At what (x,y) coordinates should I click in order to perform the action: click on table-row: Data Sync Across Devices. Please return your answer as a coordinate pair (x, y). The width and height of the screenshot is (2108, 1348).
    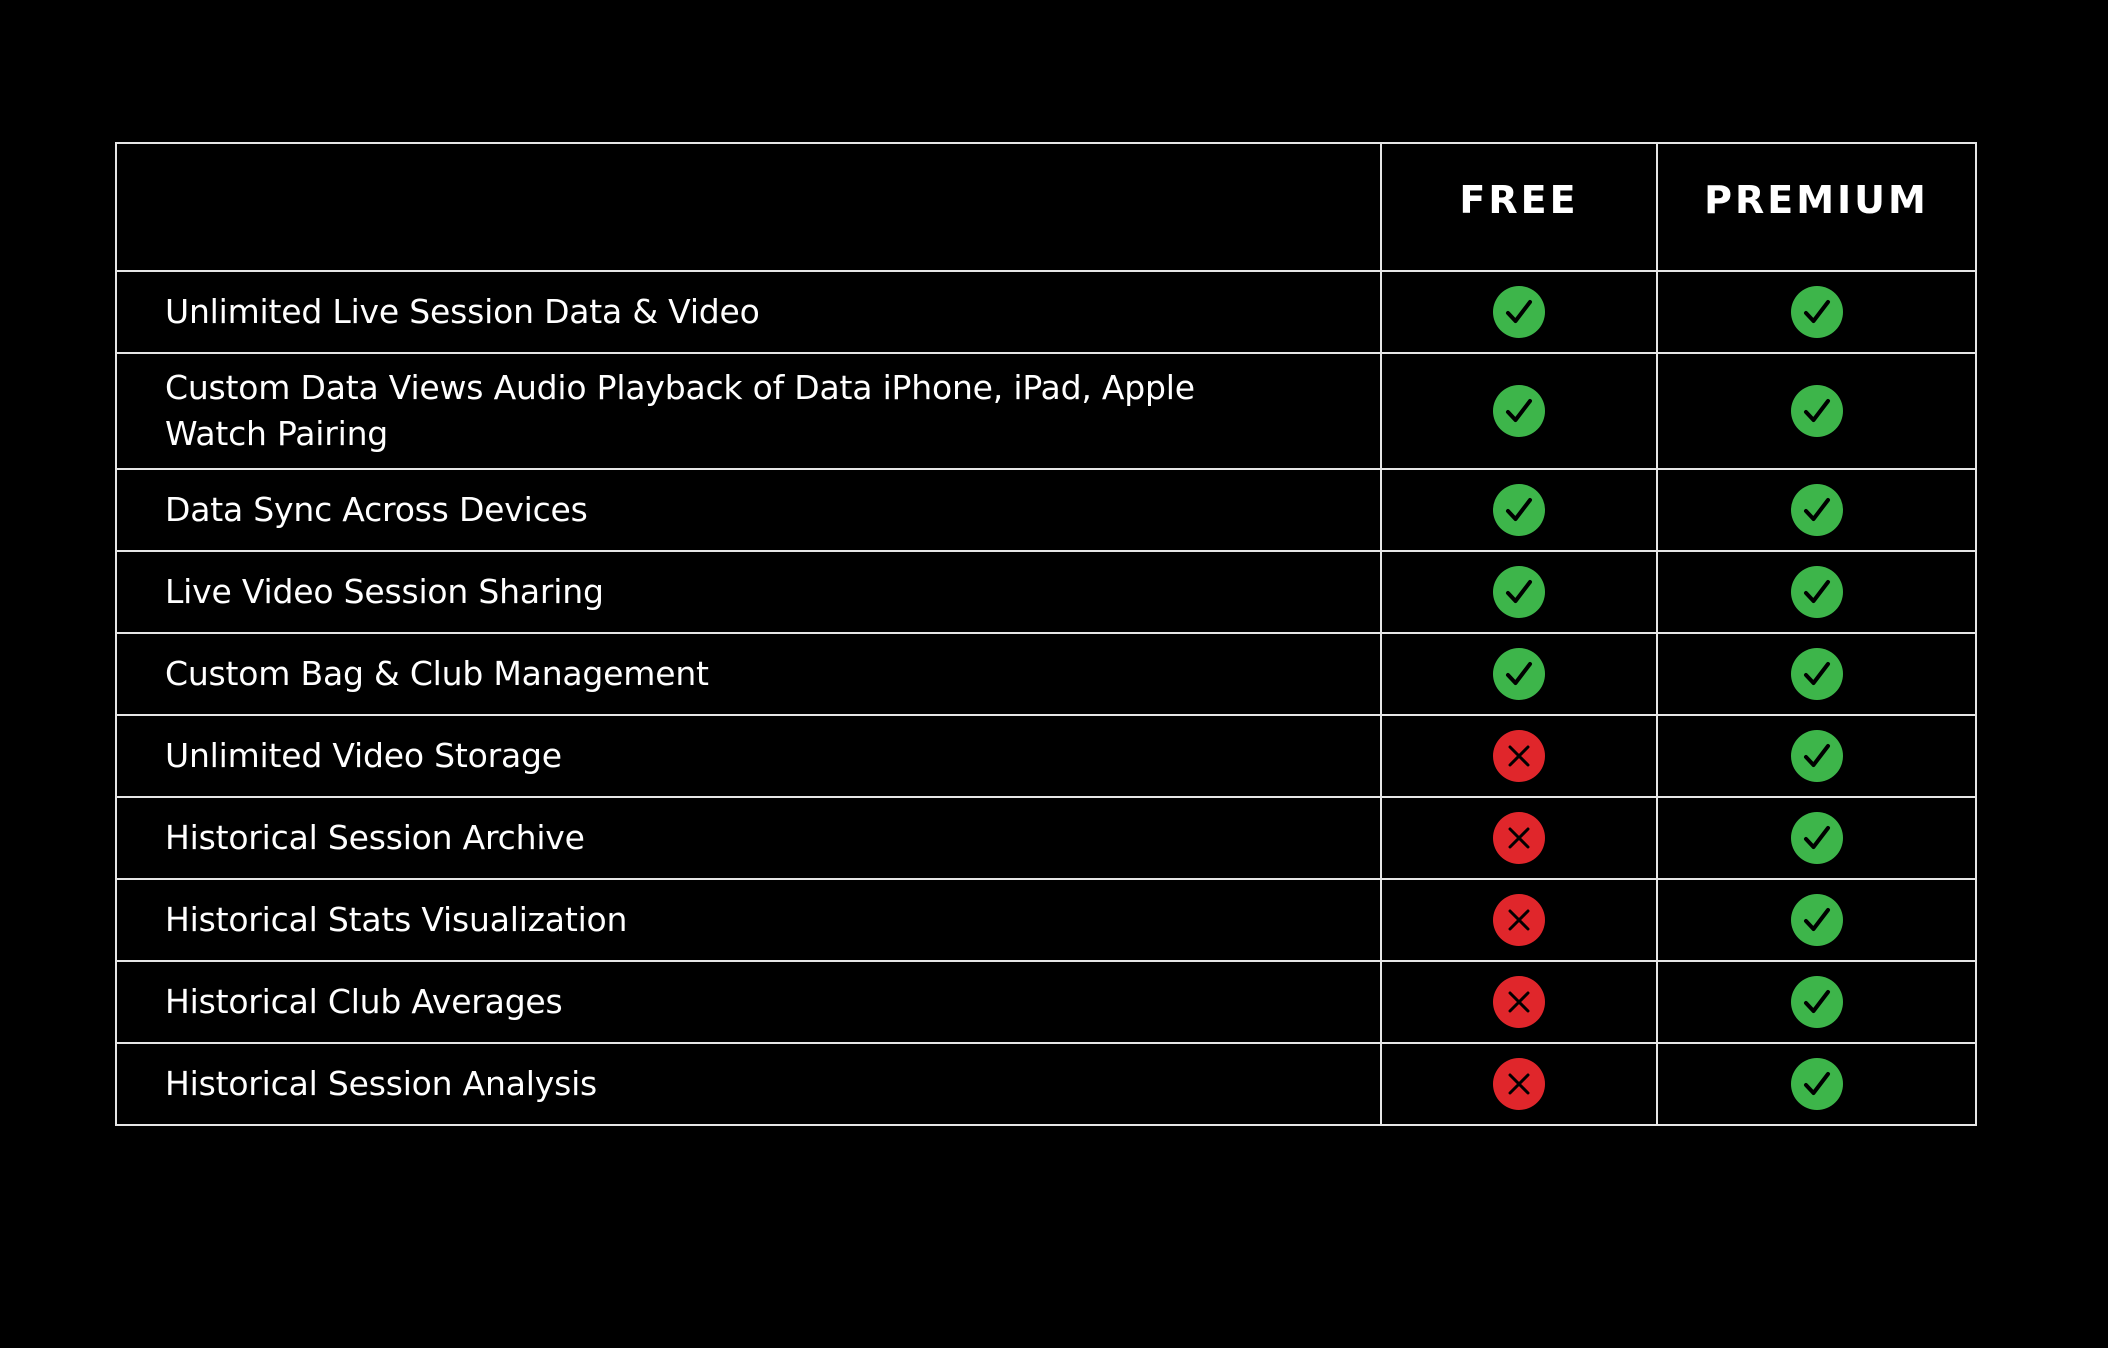
    Looking at the image, I should click on (1046, 510).